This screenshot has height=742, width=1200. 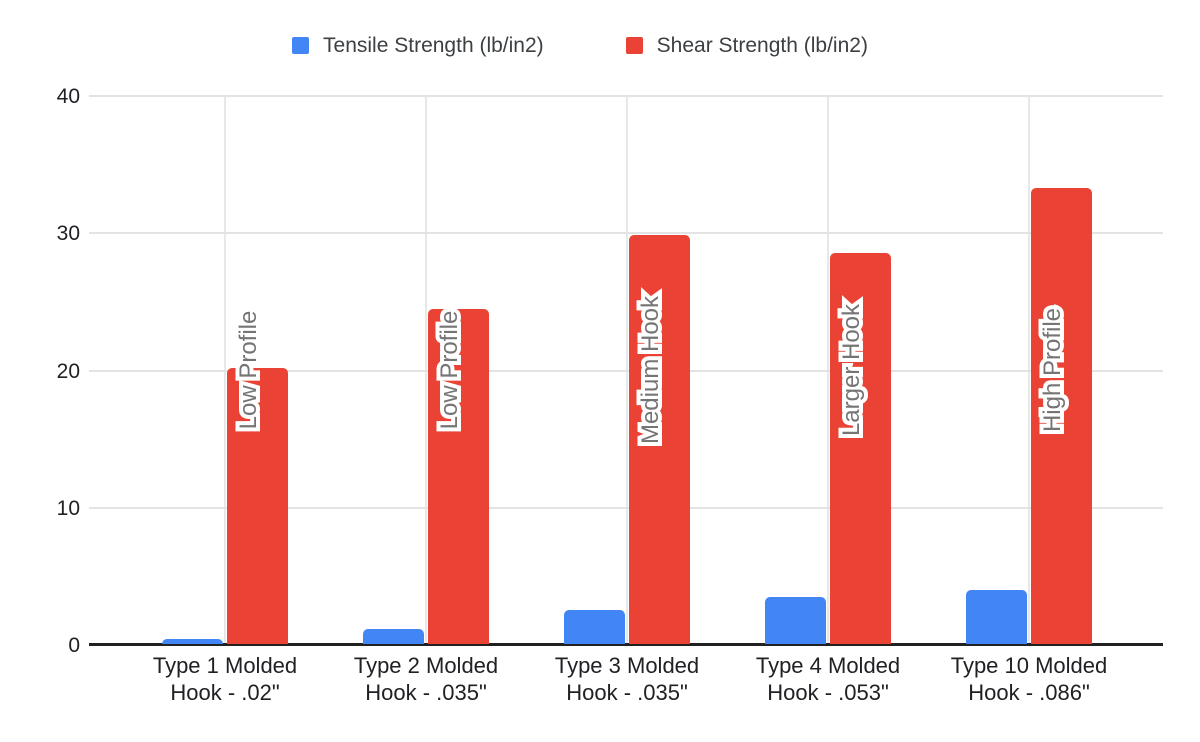 I want to click on y-axis-tick-label: 10, so click(x=68, y=508).